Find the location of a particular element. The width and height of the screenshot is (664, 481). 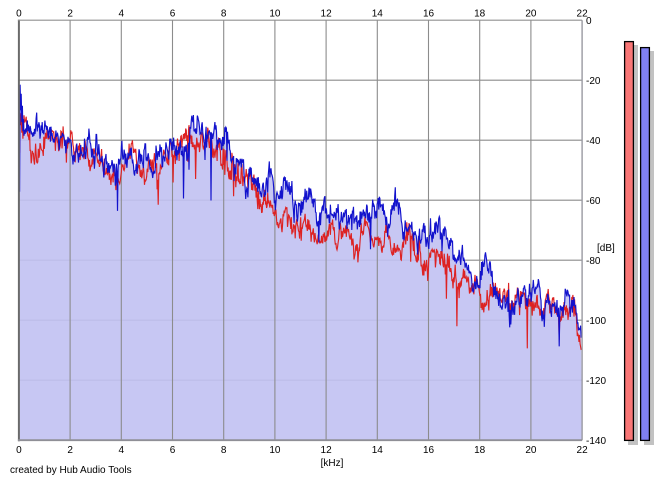

svg-text: -140 is located at coordinates (596, 441).